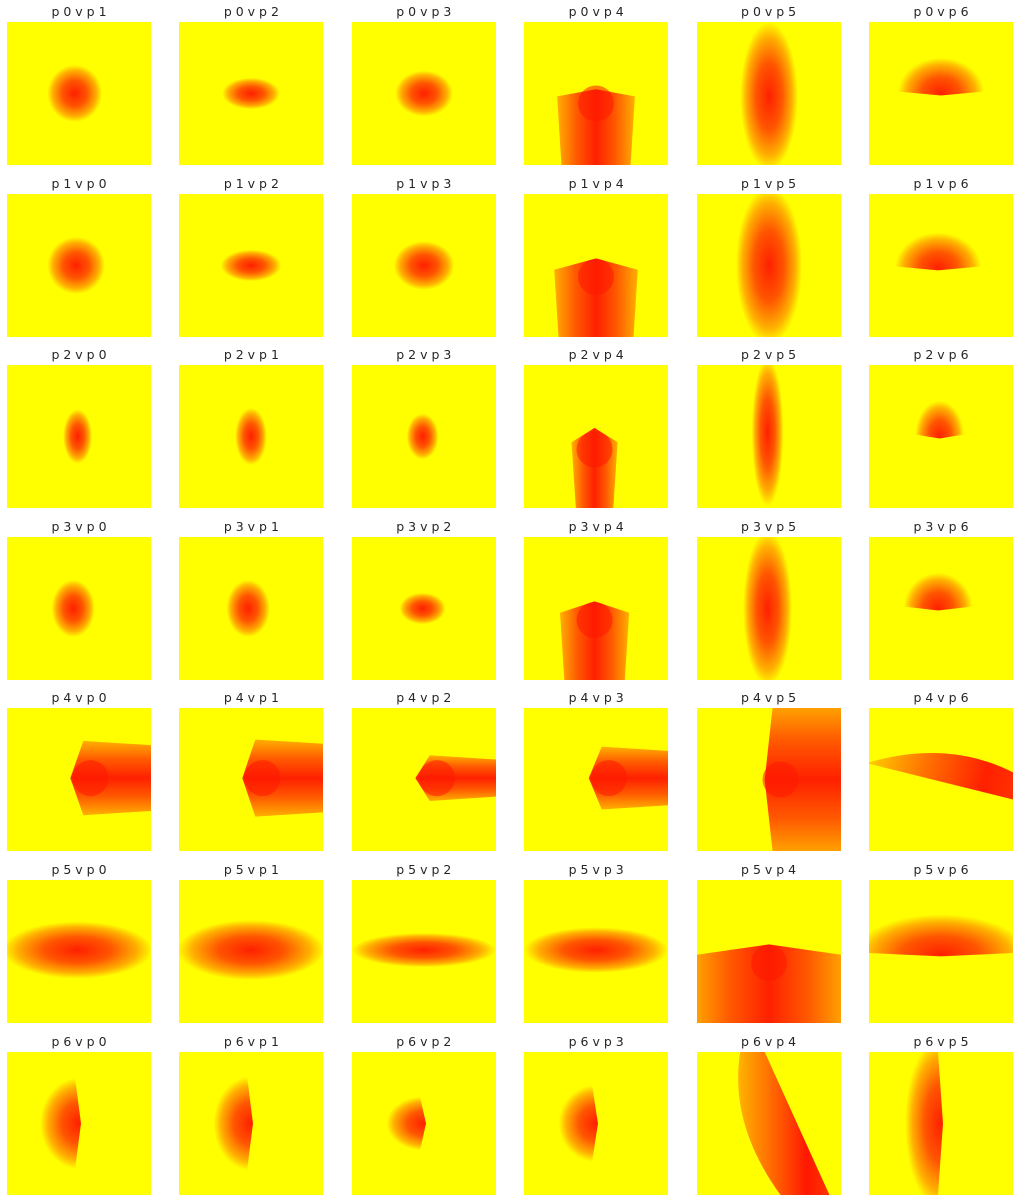 This screenshot has width=1018, height=1201. I want to click on panel-title: p 6 v p 1, so click(251, 1041).